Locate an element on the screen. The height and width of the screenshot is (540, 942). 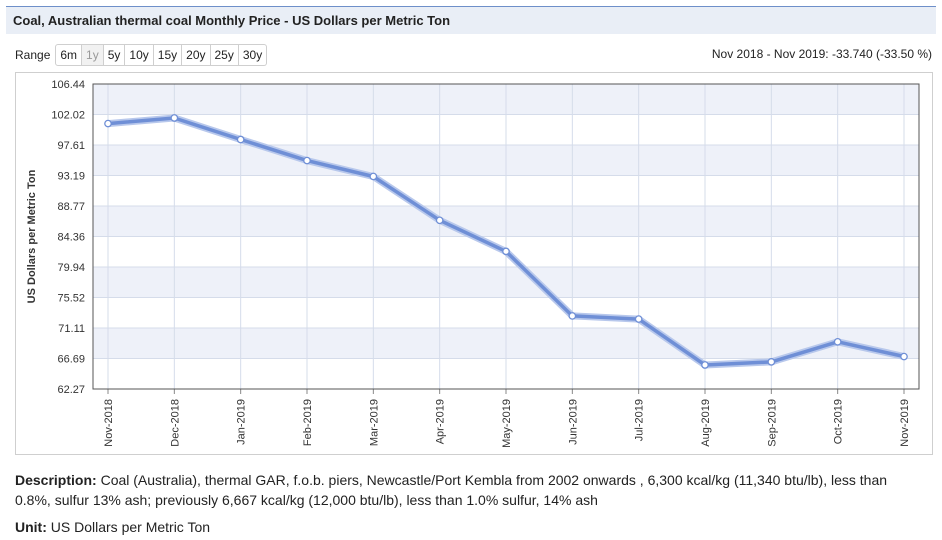
range-selector: Range 6m 1y 5y 10y 15y 20y 25y 30y is located at coordinates (141, 55).